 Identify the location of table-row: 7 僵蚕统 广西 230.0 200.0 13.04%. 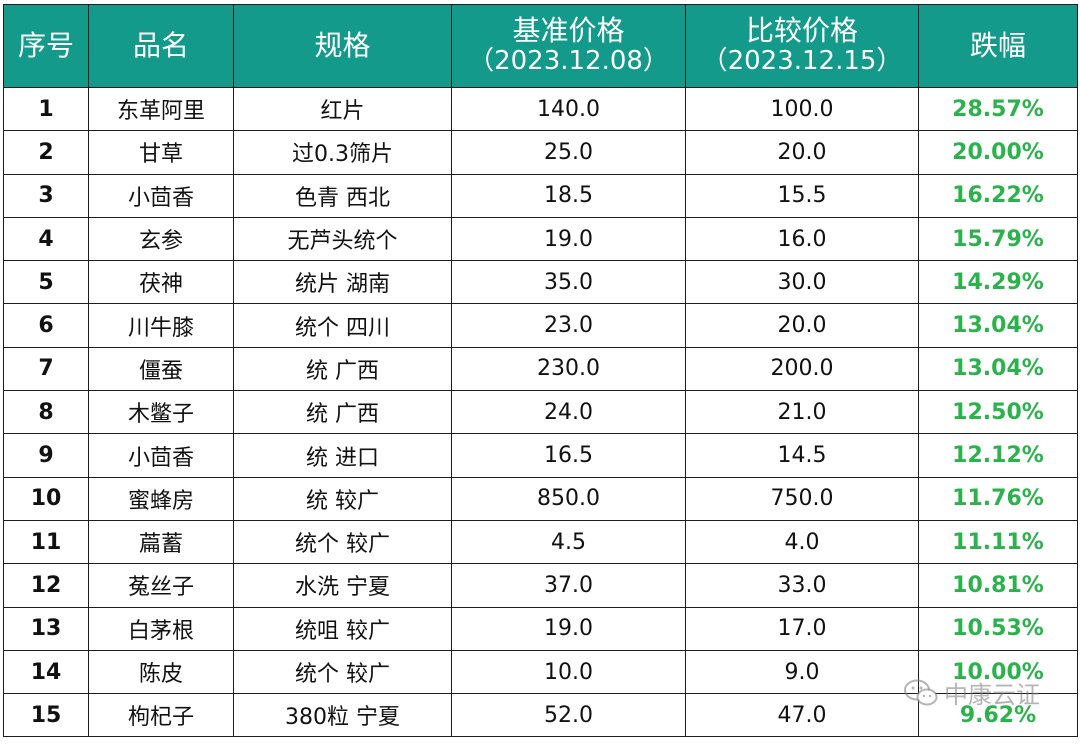
(540, 369).